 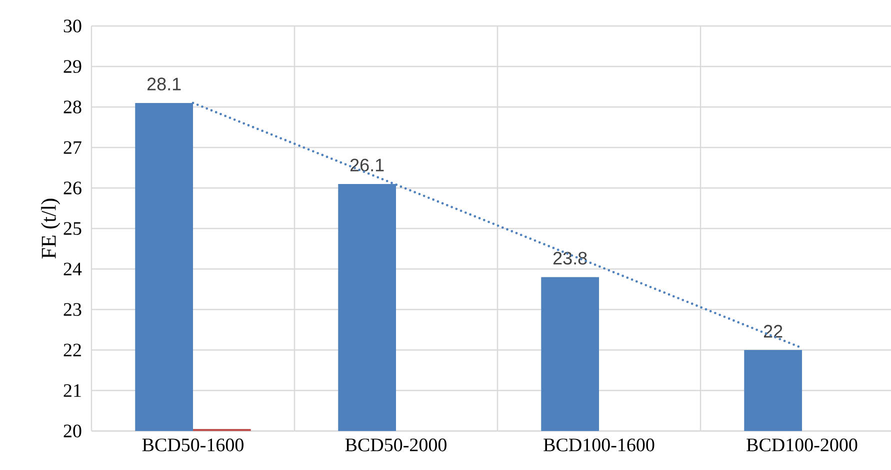 What do you see at coordinates (72, 390) in the screenshot?
I see `y-tick-label: 21` at bounding box center [72, 390].